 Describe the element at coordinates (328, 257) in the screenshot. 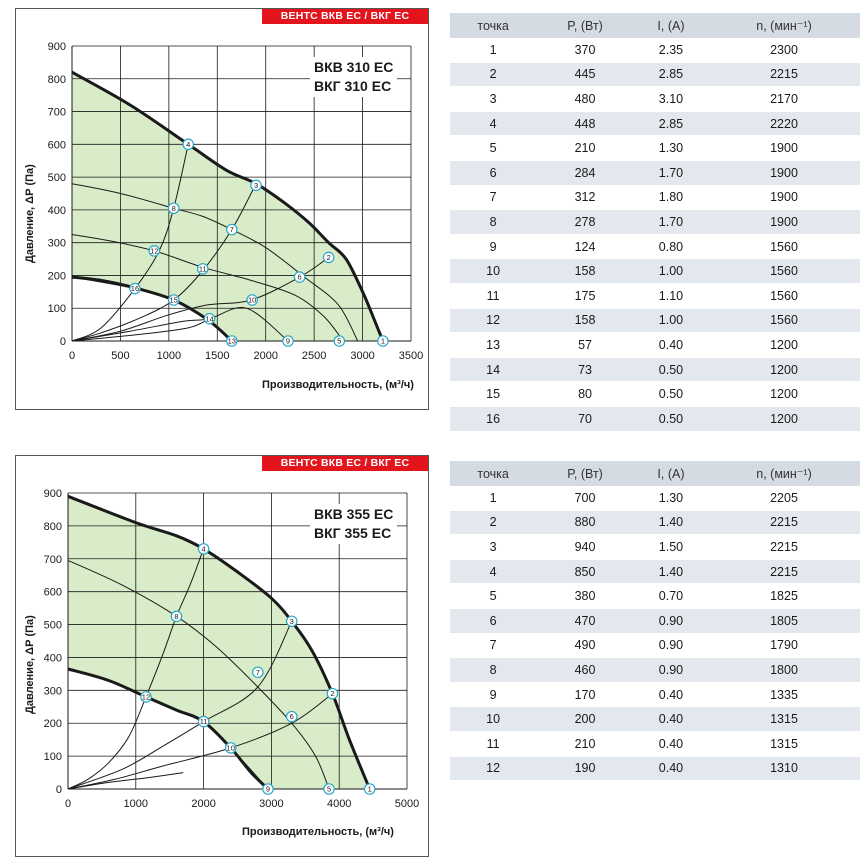

I see `operating-point: 2` at that location.